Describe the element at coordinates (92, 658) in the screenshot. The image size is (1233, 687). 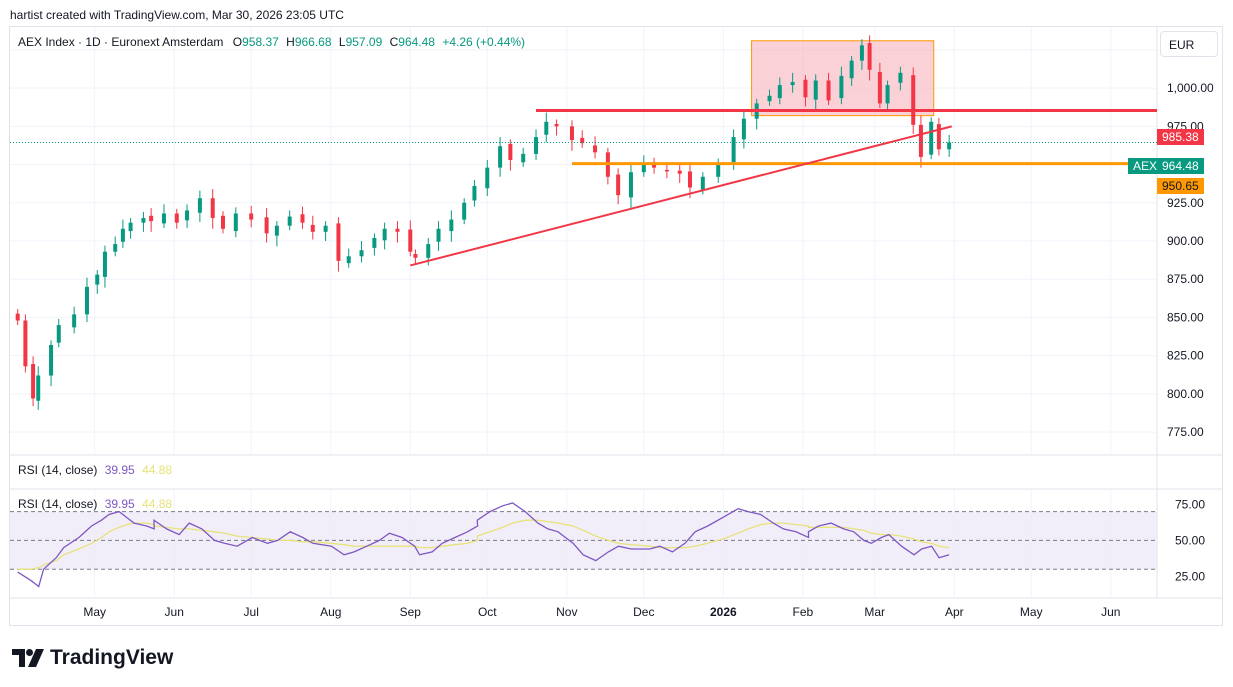
I see `tradingview-logo: TradingView` at that location.